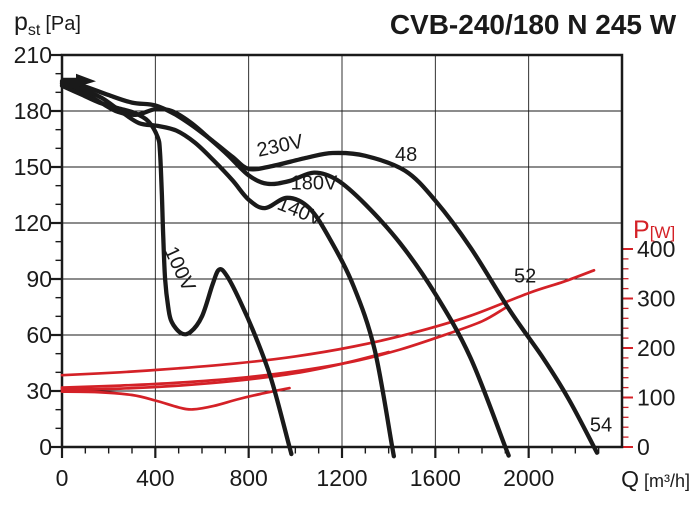  I want to click on y-left-axis-title: pst [Pa], so click(47, 23).